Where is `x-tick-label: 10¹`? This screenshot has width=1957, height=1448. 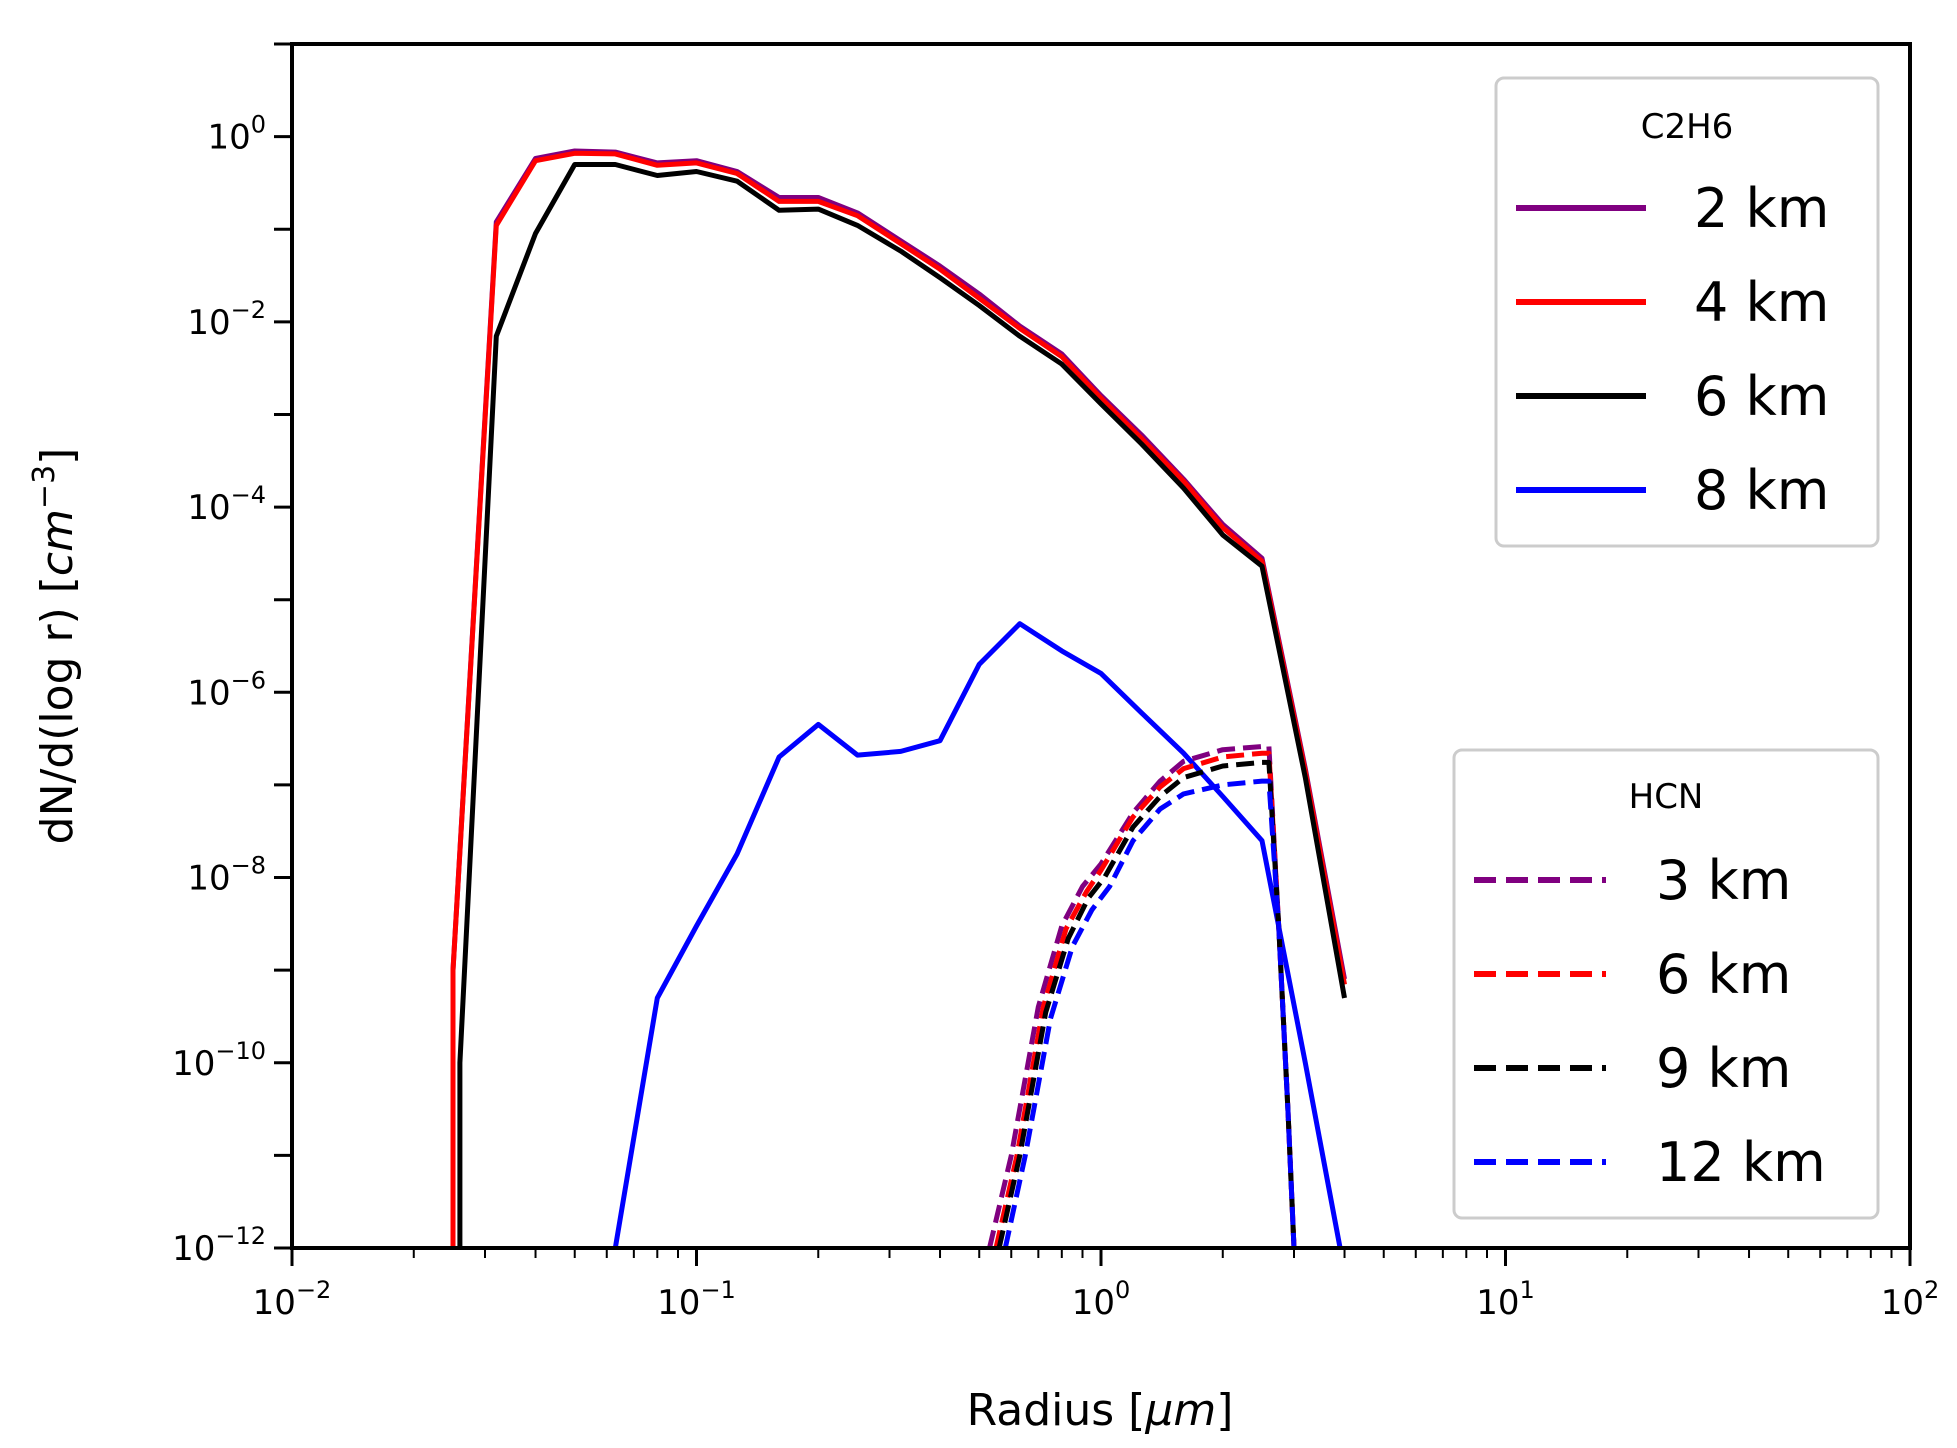
x-tick-label: 10¹ is located at coordinates (1505, 1299).